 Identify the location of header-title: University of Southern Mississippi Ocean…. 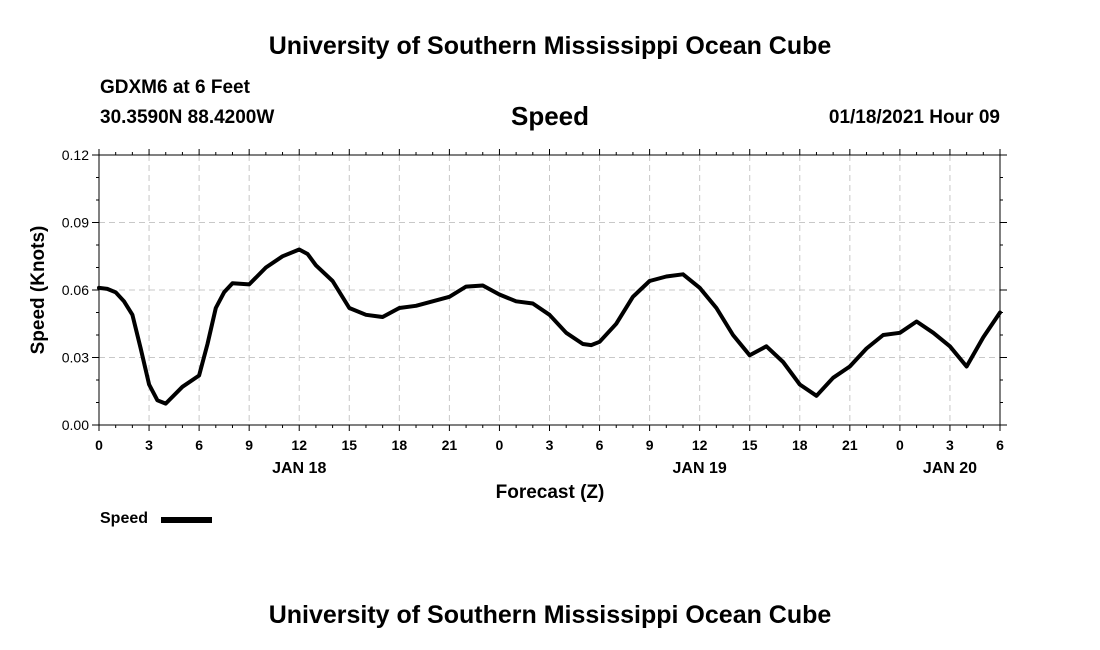
(550, 46).